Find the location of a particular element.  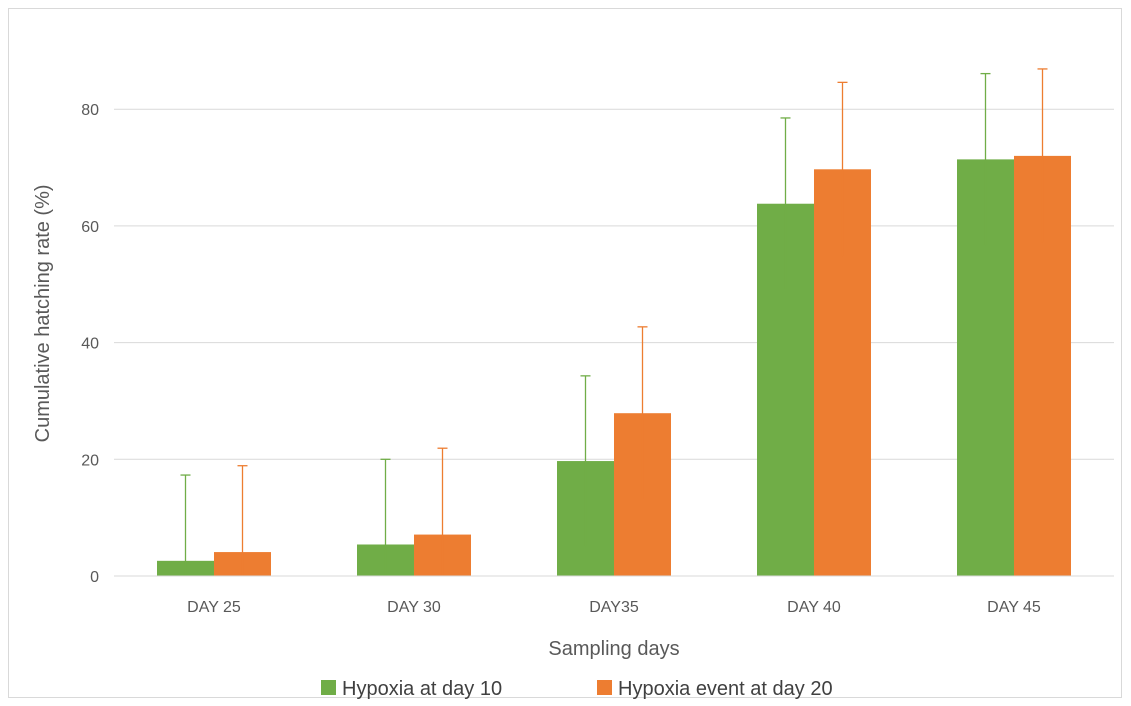

x-tick-label-2: DAY35 is located at coordinates (614, 607).